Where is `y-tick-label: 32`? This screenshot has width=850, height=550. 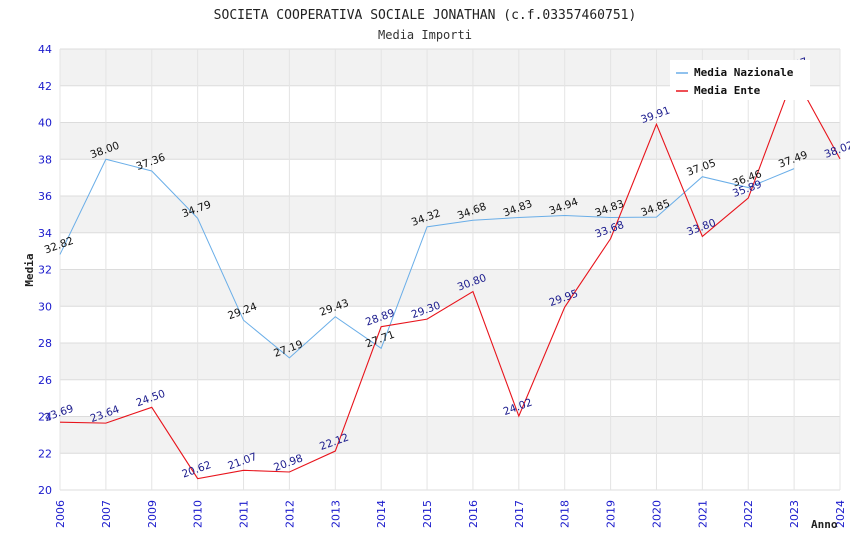 y-tick-label: 32 is located at coordinates (45, 270).